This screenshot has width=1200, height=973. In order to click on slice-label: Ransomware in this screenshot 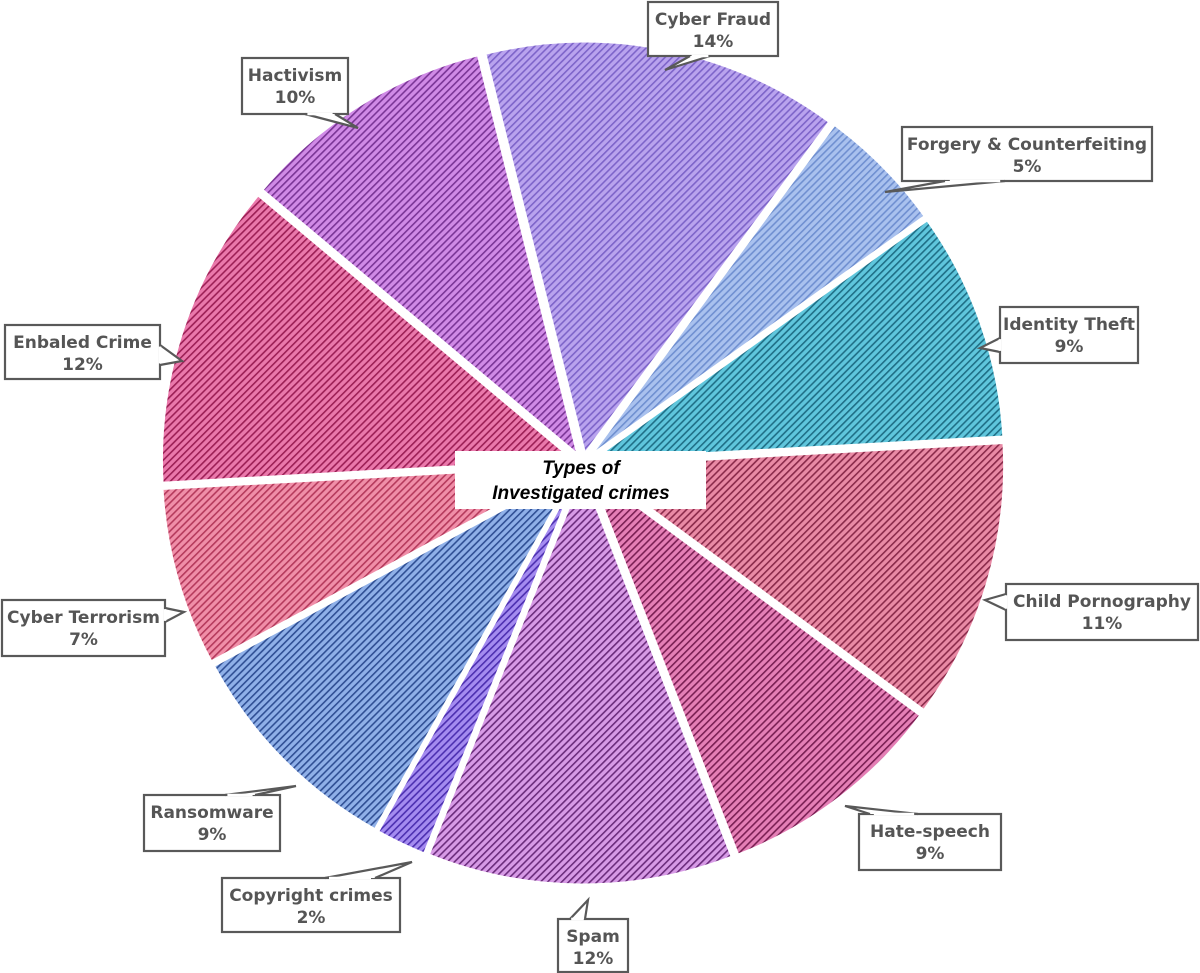, I will do `click(211, 813)`.